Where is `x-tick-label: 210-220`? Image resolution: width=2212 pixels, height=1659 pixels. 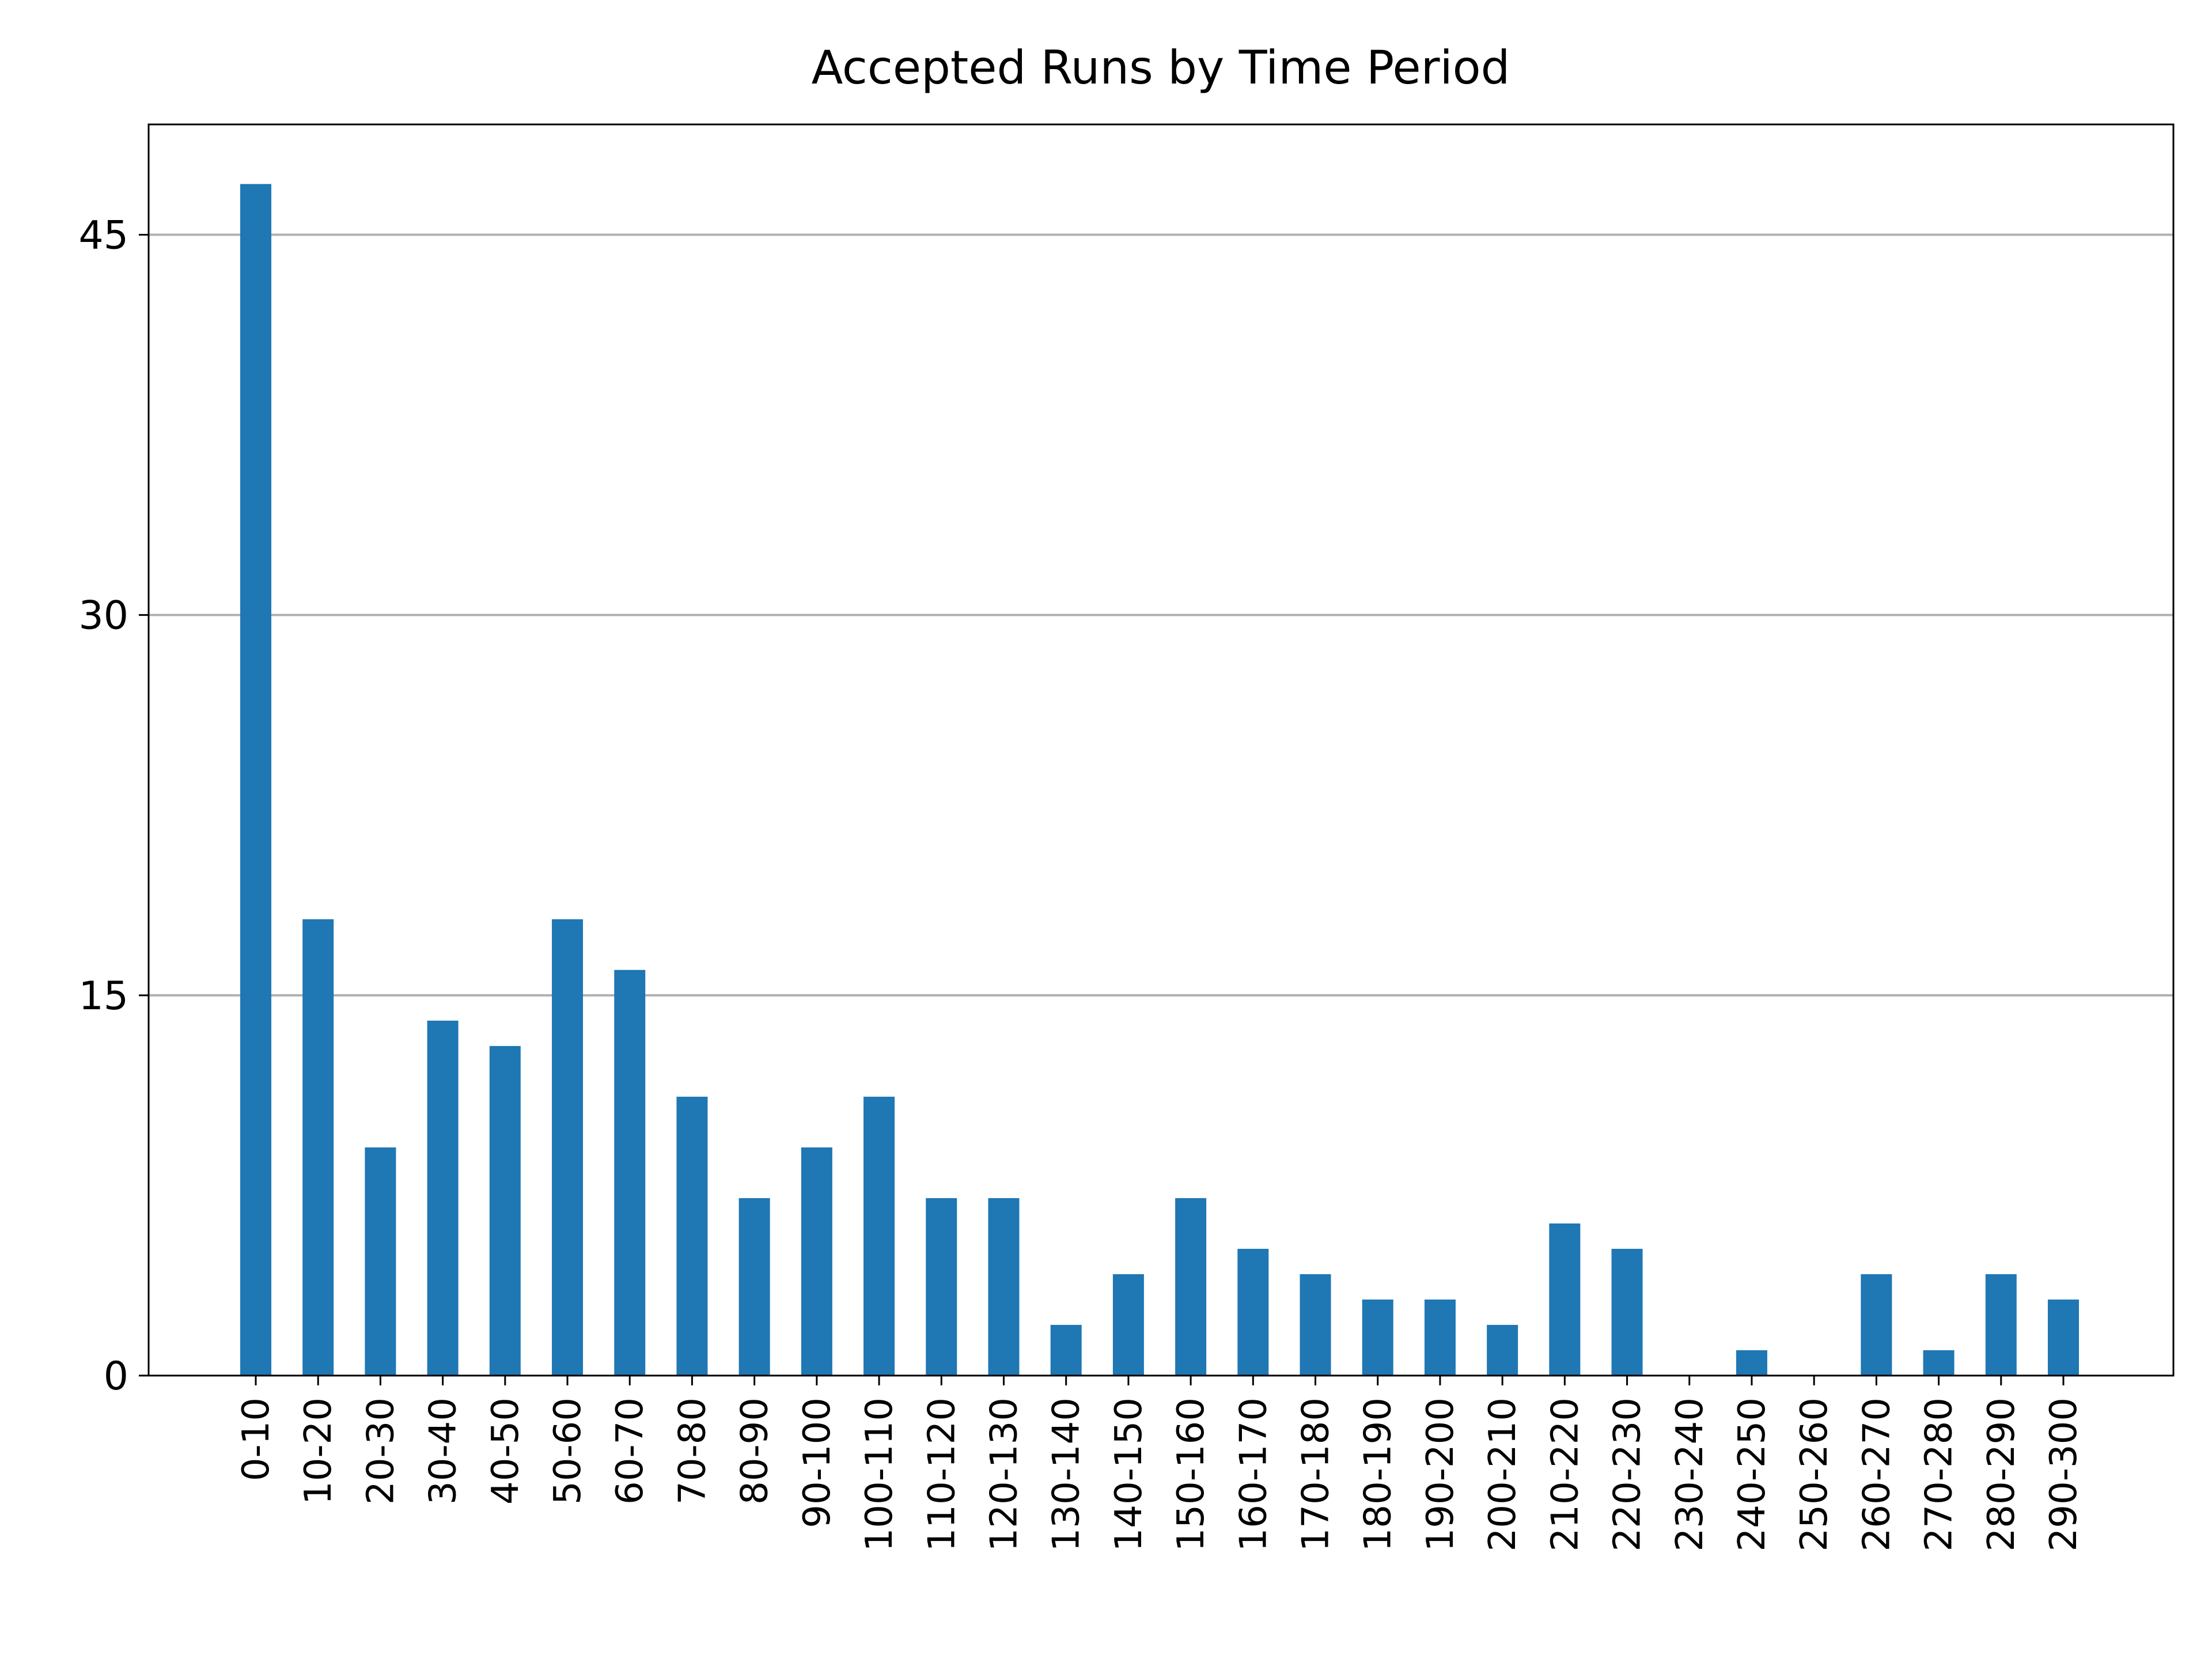
x-tick-label: 210-220 is located at coordinates (1565, 1474).